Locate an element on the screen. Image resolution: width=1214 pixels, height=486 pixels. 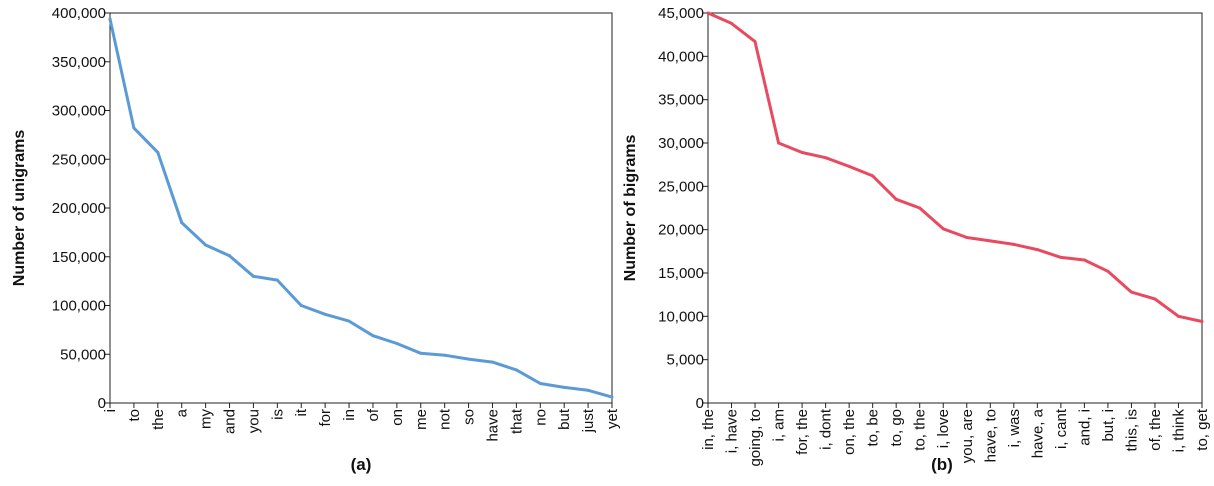
unigram-y-tick-label: 200,000 is located at coordinates (79, 208).